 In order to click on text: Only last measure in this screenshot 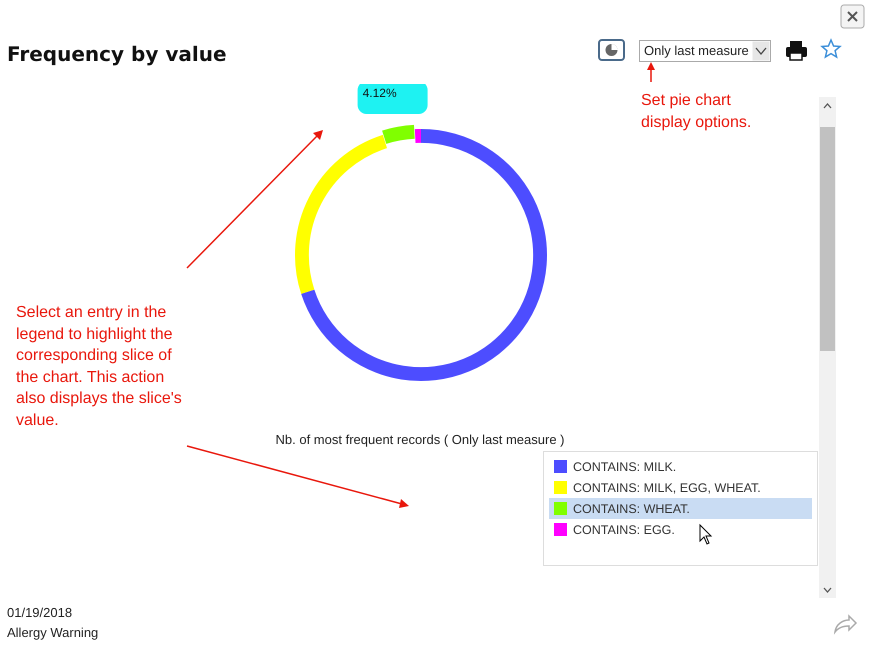, I will do `click(697, 50)`.